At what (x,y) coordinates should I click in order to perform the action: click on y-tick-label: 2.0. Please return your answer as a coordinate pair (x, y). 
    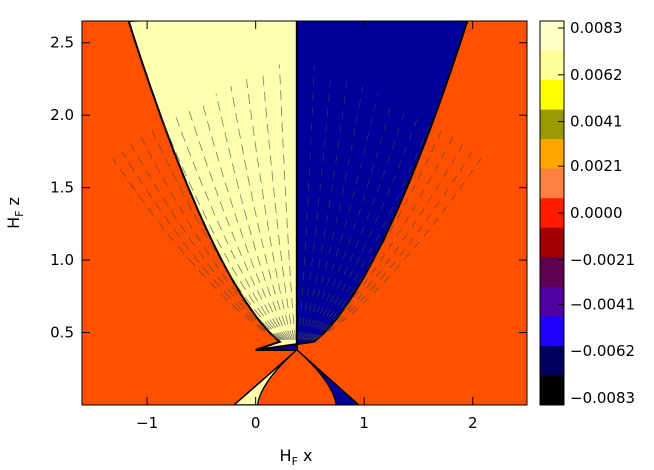
    Looking at the image, I should click on (62, 115).